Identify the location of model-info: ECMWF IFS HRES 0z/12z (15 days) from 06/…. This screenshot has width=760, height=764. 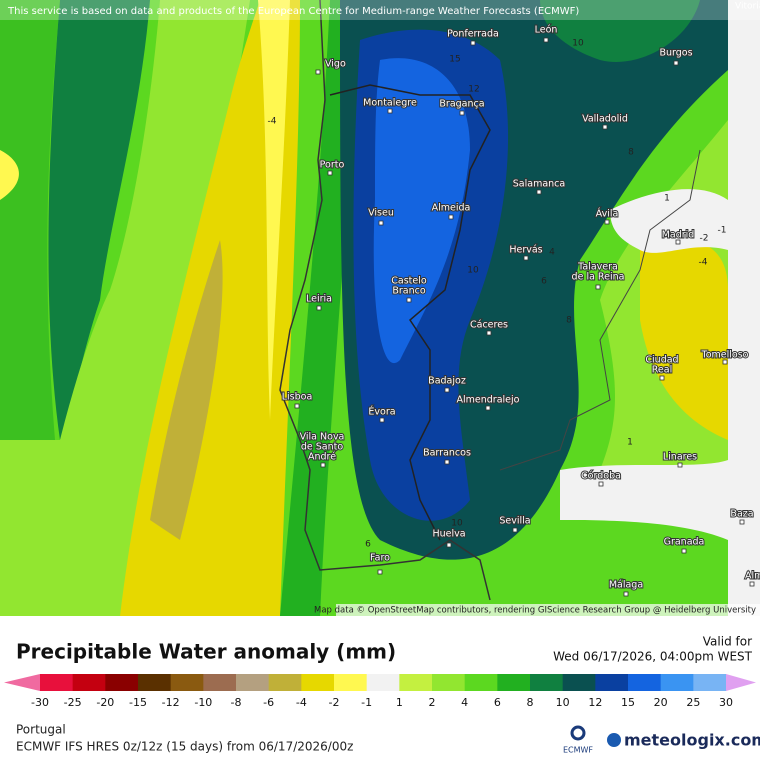
(184, 747).